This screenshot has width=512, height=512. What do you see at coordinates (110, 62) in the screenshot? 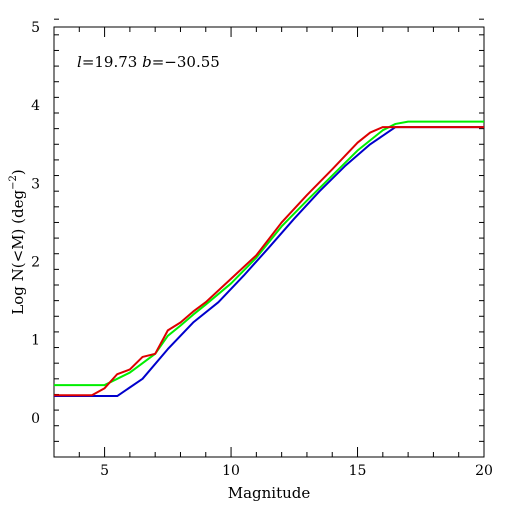
I see `annotation-l-value: =19.73` at bounding box center [110, 62].